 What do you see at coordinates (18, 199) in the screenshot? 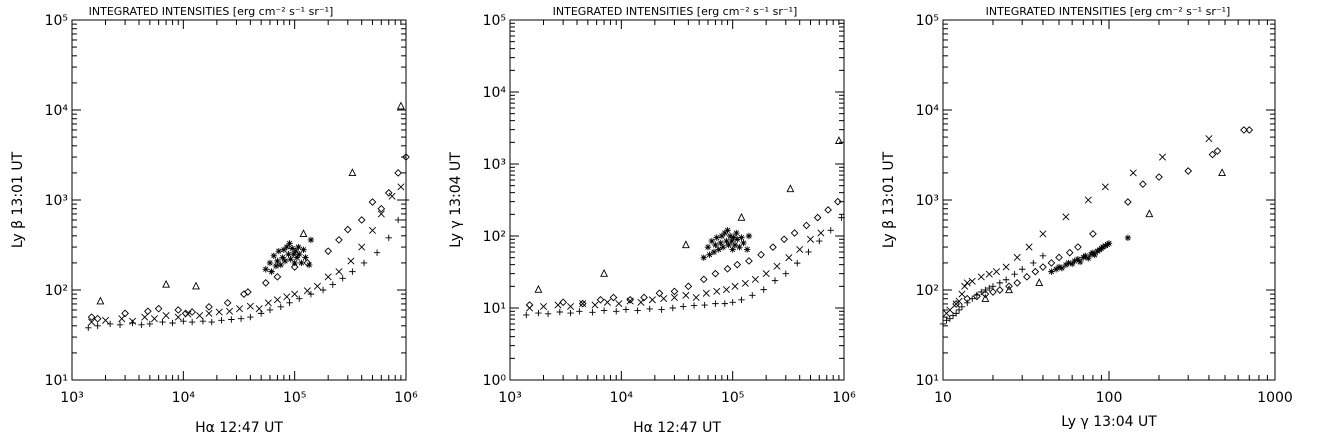
I see `y-axis-label: Ly β 13:01 UT` at bounding box center [18, 199].